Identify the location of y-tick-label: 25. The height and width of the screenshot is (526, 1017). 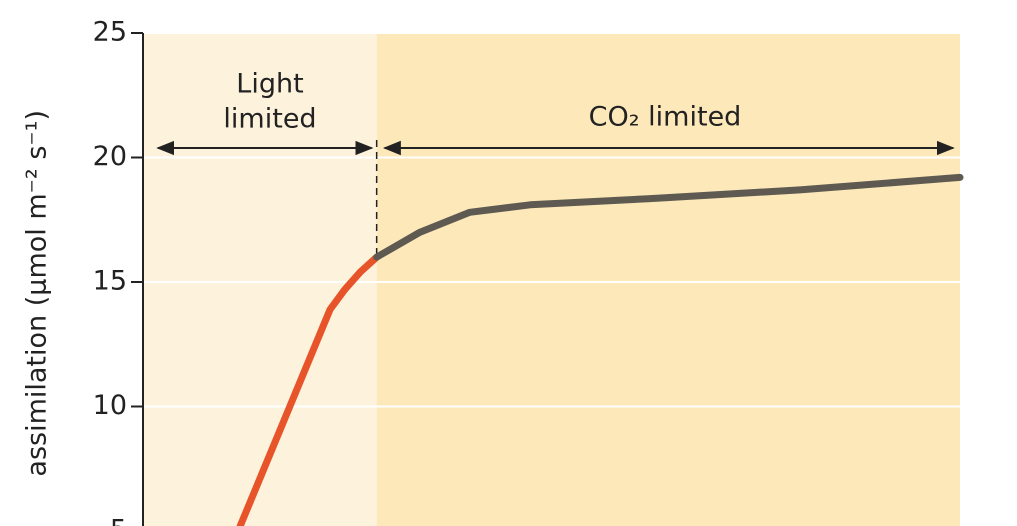
(110, 32).